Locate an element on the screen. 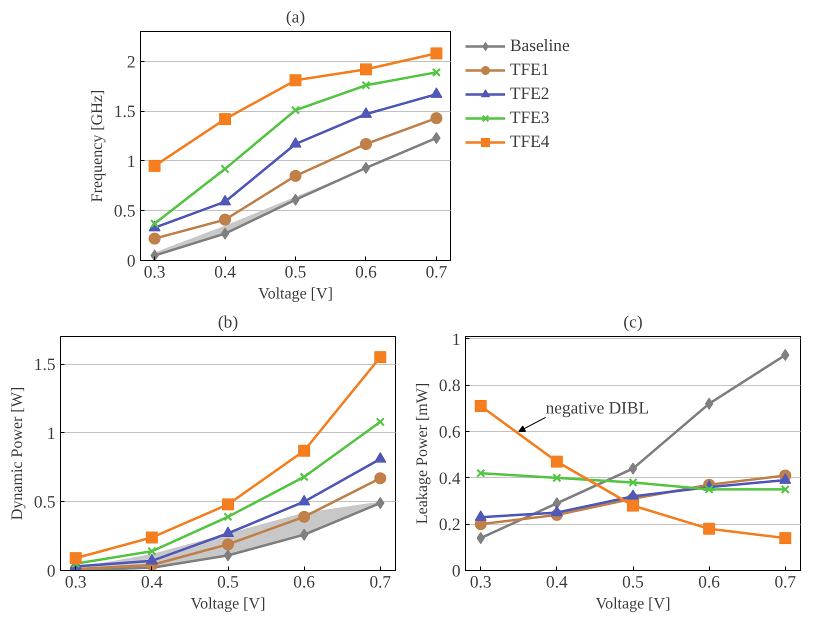  y-tick-label: 0.4 is located at coordinates (449, 478).